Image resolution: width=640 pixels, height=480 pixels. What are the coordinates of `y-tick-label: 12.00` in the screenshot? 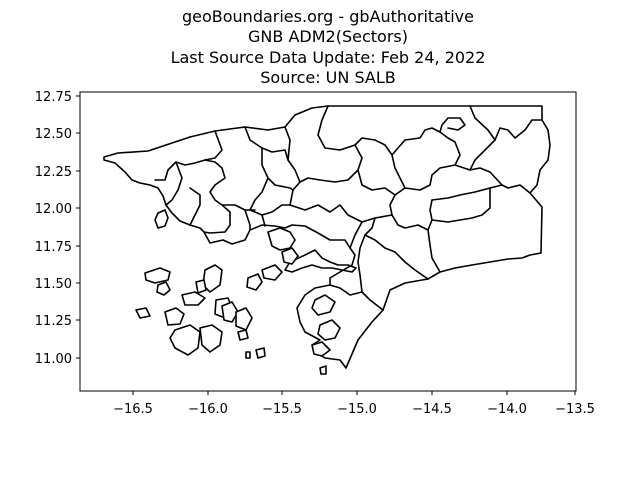 It's located at (53, 209).